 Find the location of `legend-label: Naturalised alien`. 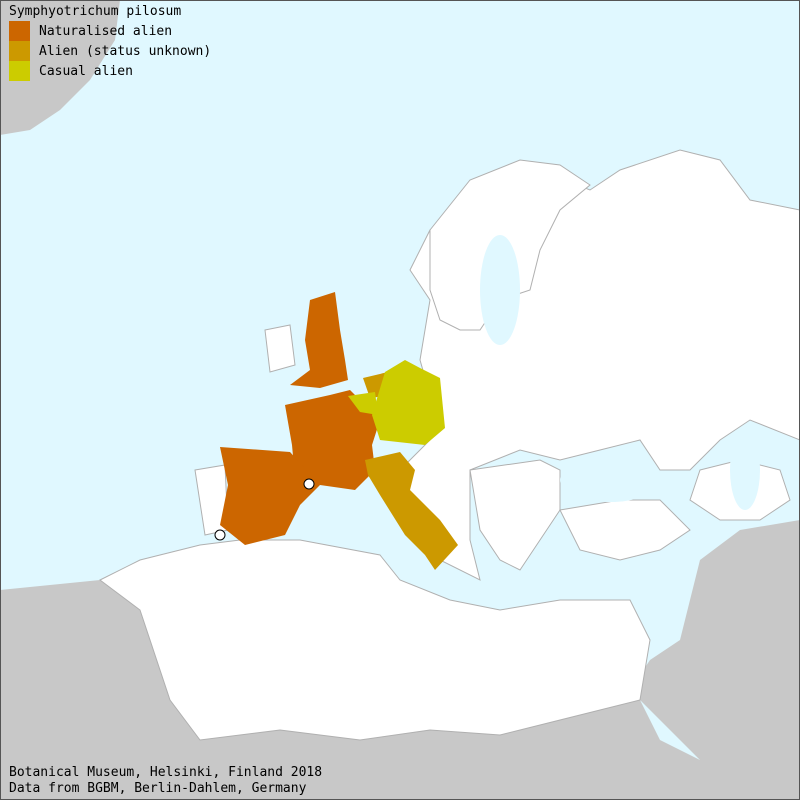

legend-label: Naturalised alien is located at coordinates (106, 31).